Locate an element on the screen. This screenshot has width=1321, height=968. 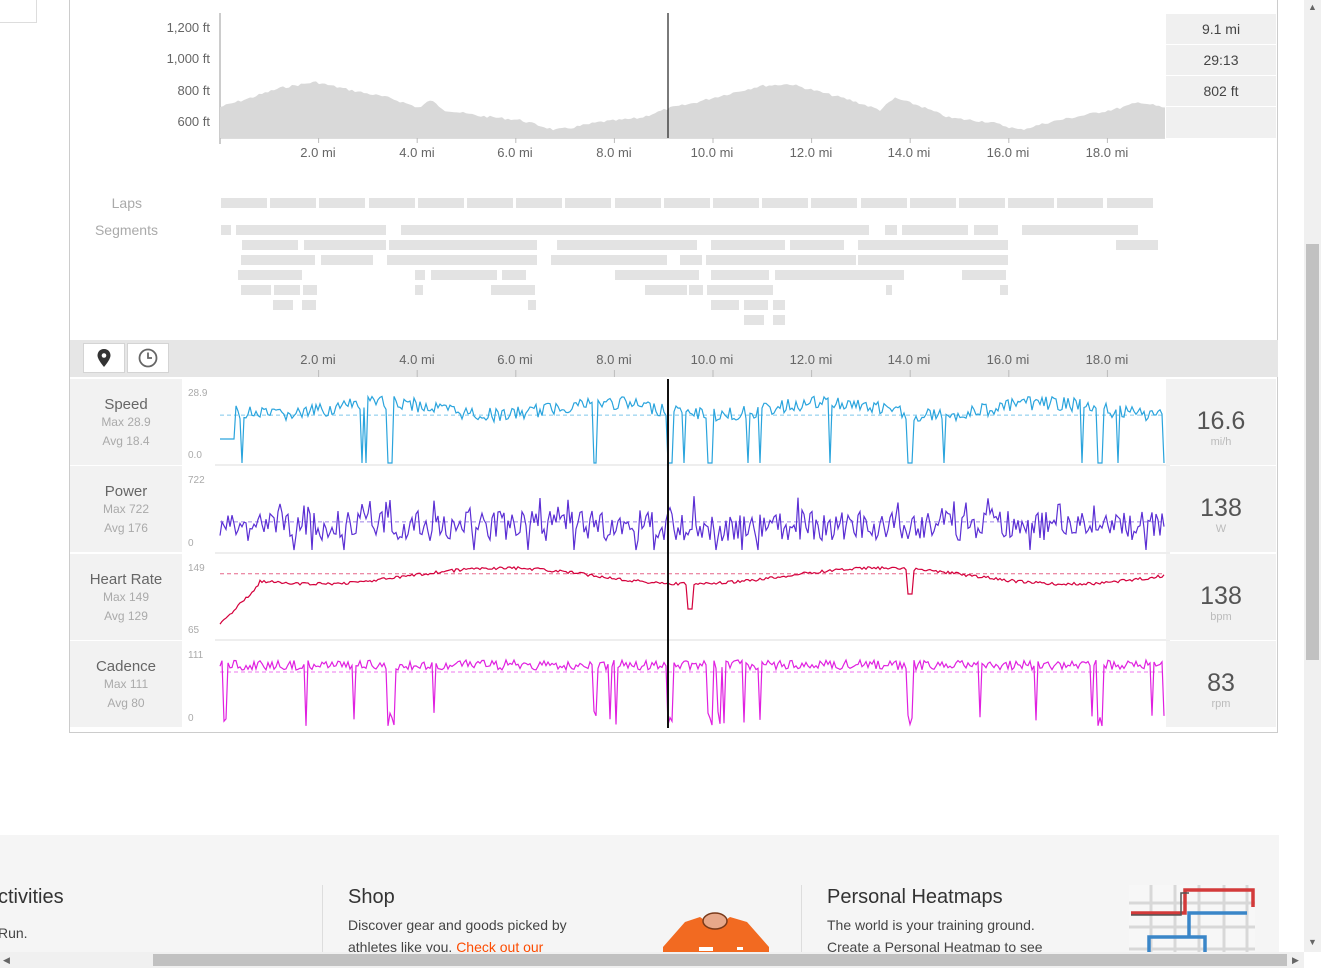
scroll-right-arrow-icon: ▶ is located at coordinates (1295, 960).